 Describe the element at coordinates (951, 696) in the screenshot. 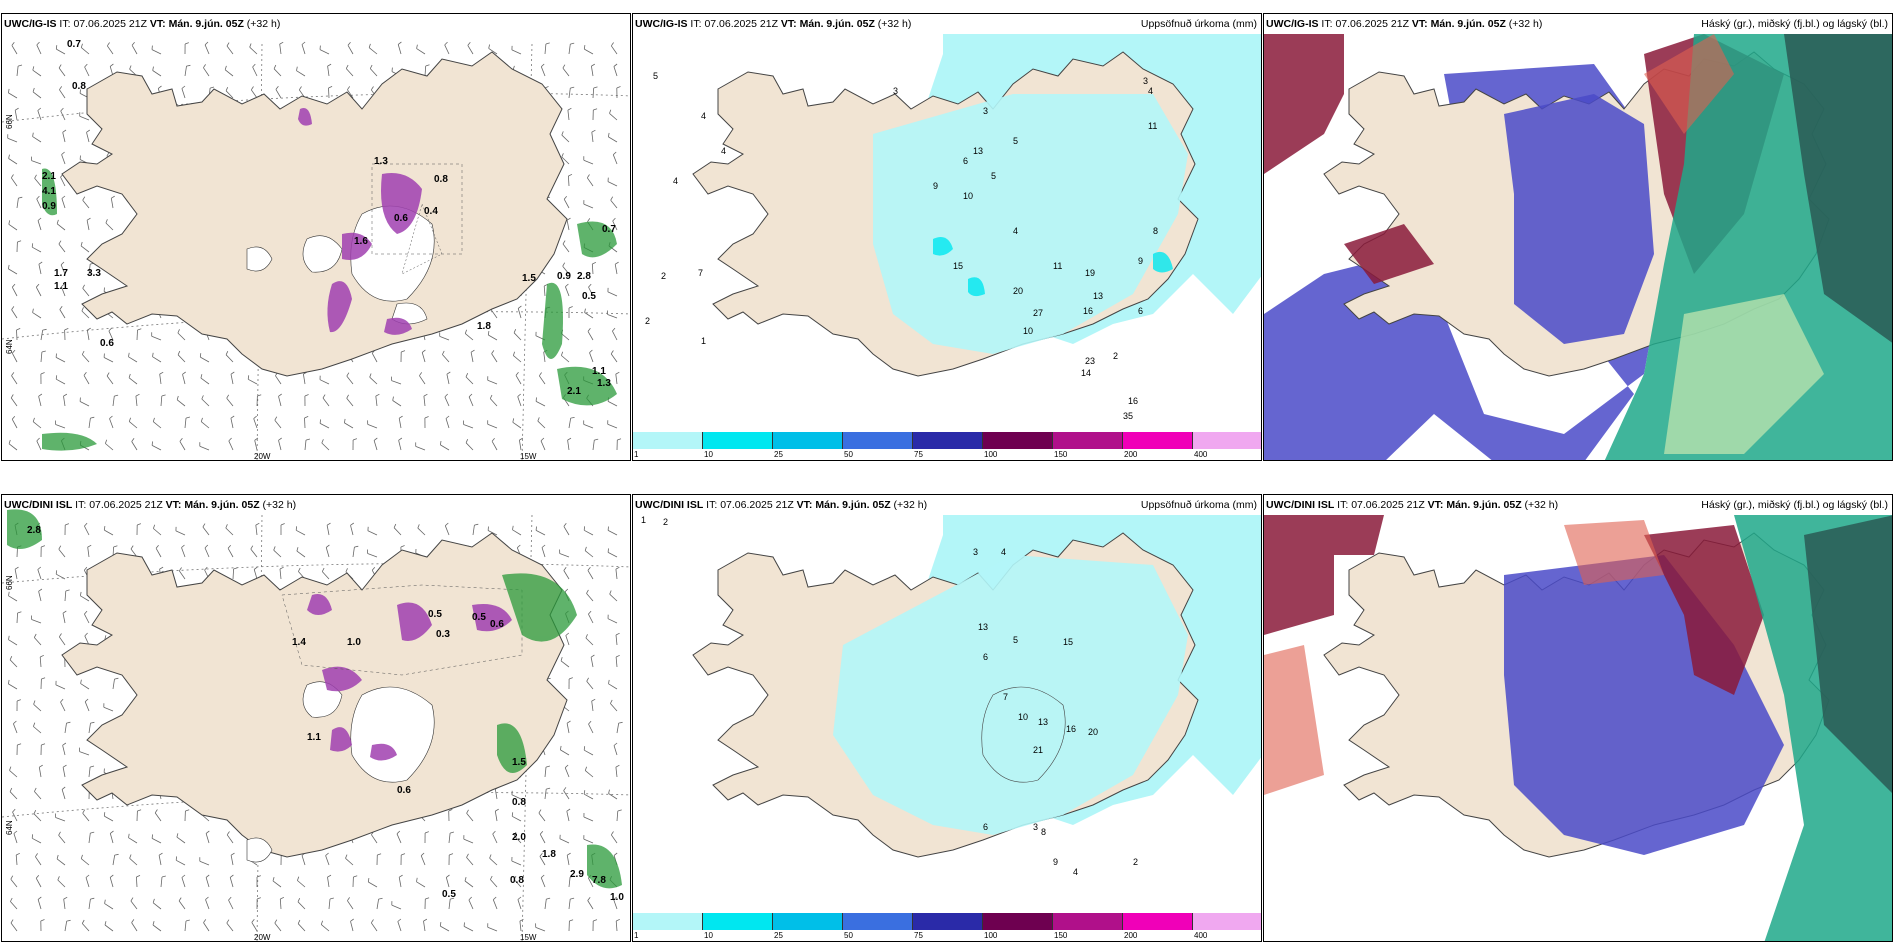

I see `accum-precip-map: 1 2 3 4 5 6 7 8 9 10 13 15 21 20 16 13 2 4 3 6` at that location.